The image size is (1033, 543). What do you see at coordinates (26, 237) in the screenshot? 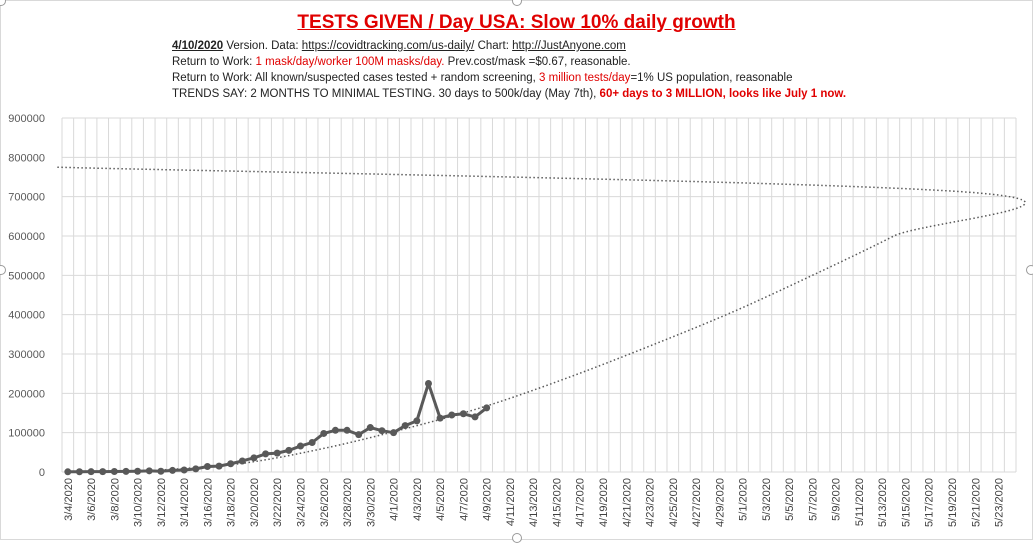
I see `y-tick-label: 600000` at bounding box center [26, 237].